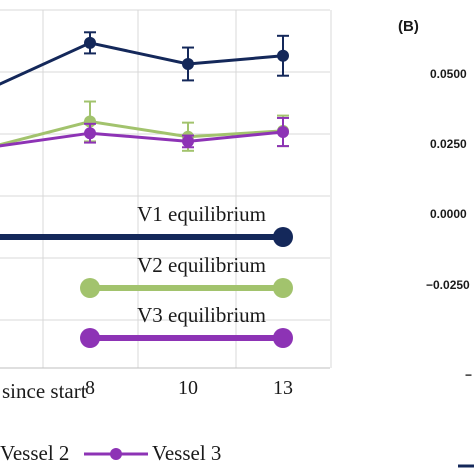  What do you see at coordinates (448, 214) in the screenshot?
I see `panel-b-y-tick-label-2: 0.0000` at bounding box center [448, 214].